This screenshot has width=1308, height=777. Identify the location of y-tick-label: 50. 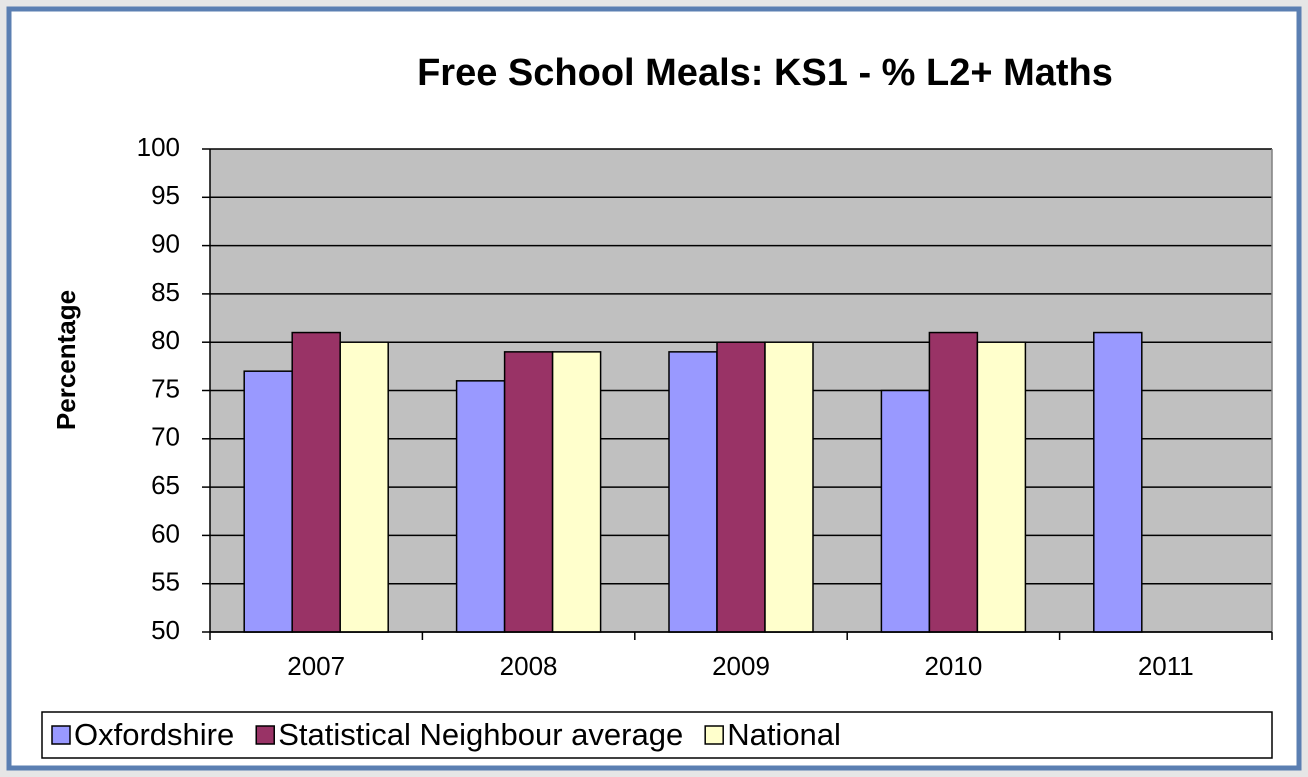
(165, 630).